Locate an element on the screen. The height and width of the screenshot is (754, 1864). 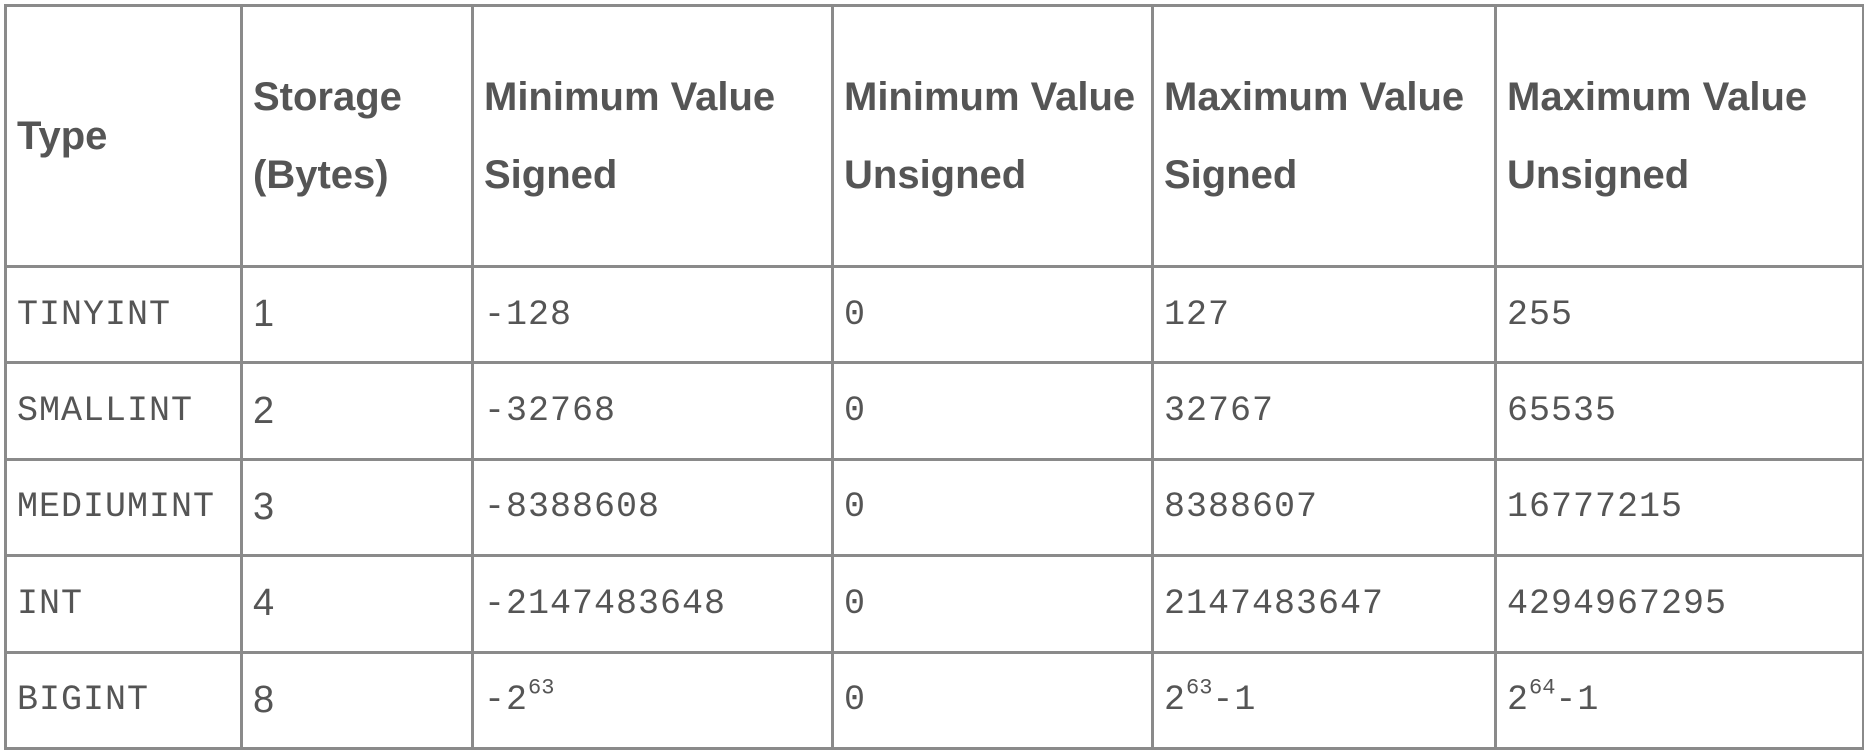
cell-max-unsigned: 264-1 is located at coordinates (1679, 700).